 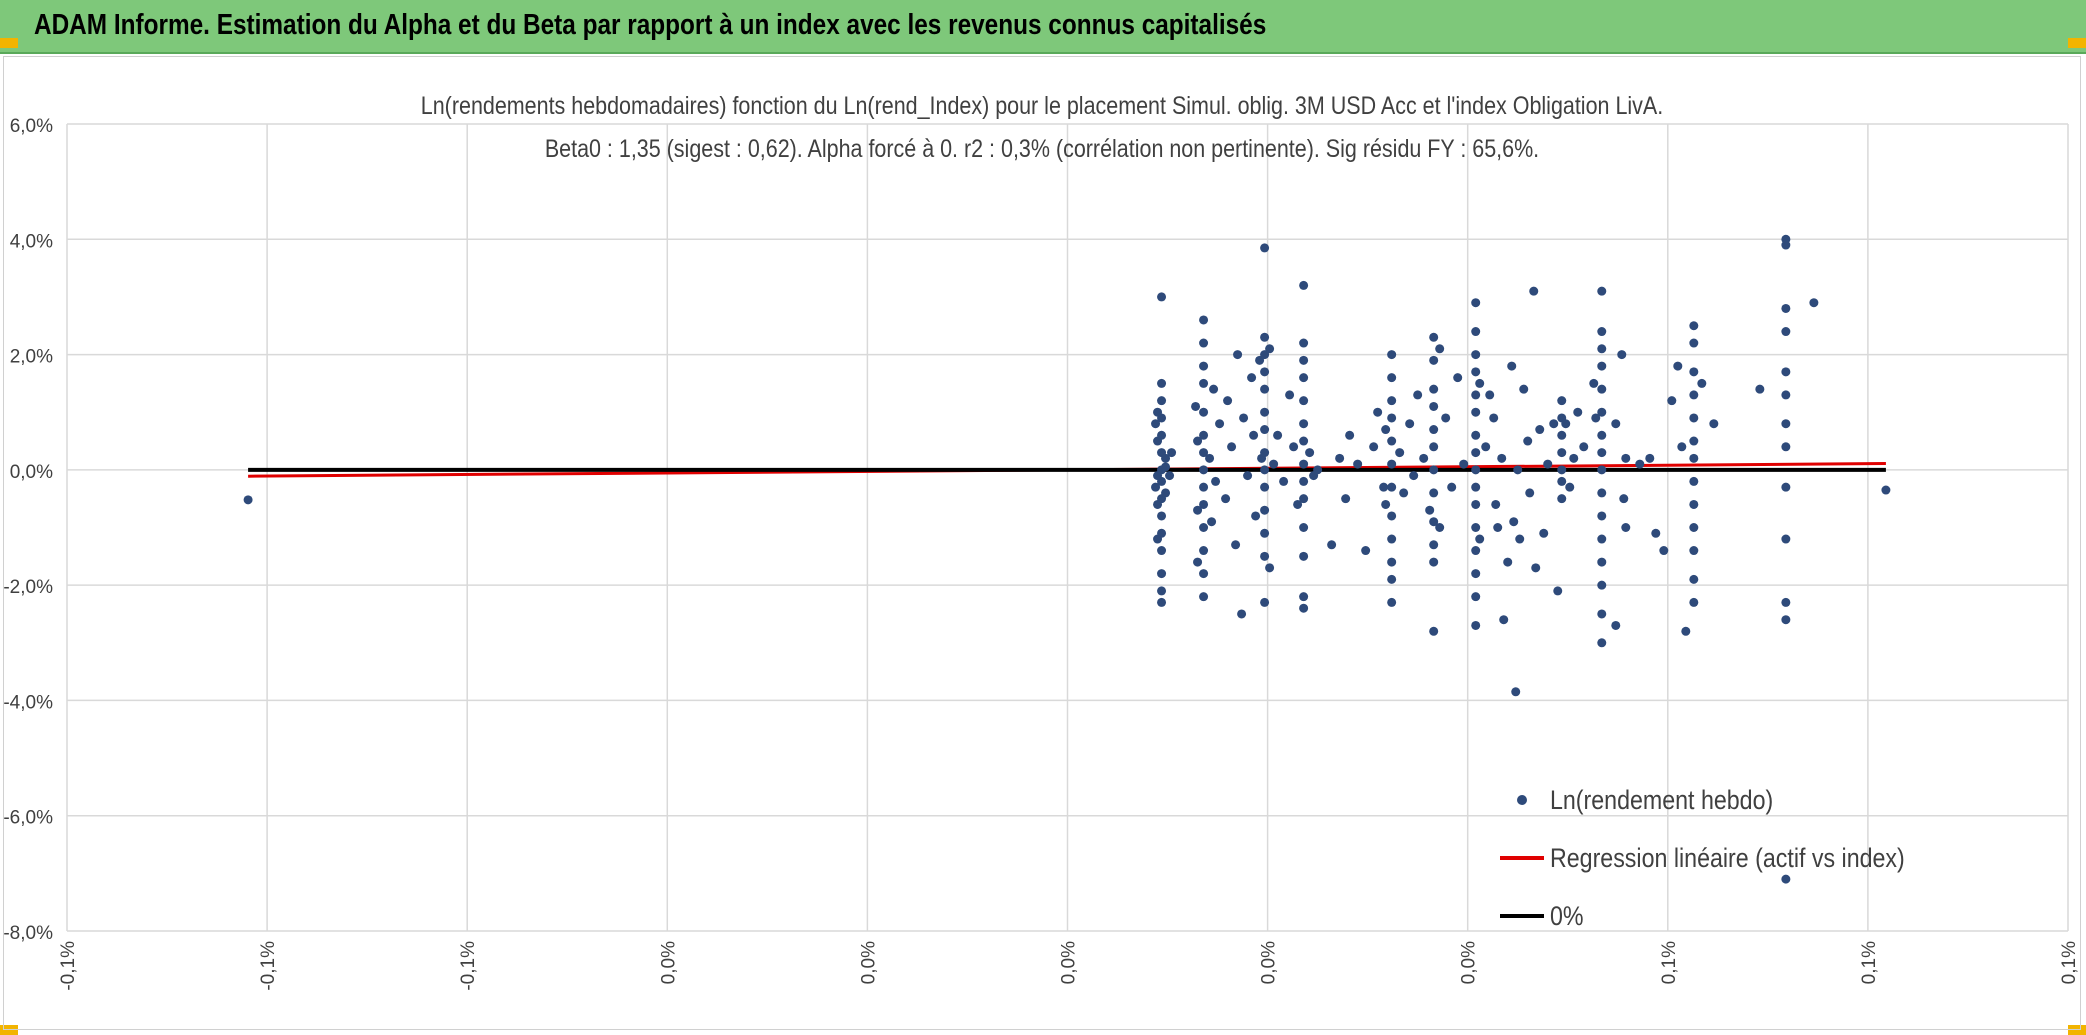 I want to click on x-tick-label: -0,1%, so click(x=268, y=966).